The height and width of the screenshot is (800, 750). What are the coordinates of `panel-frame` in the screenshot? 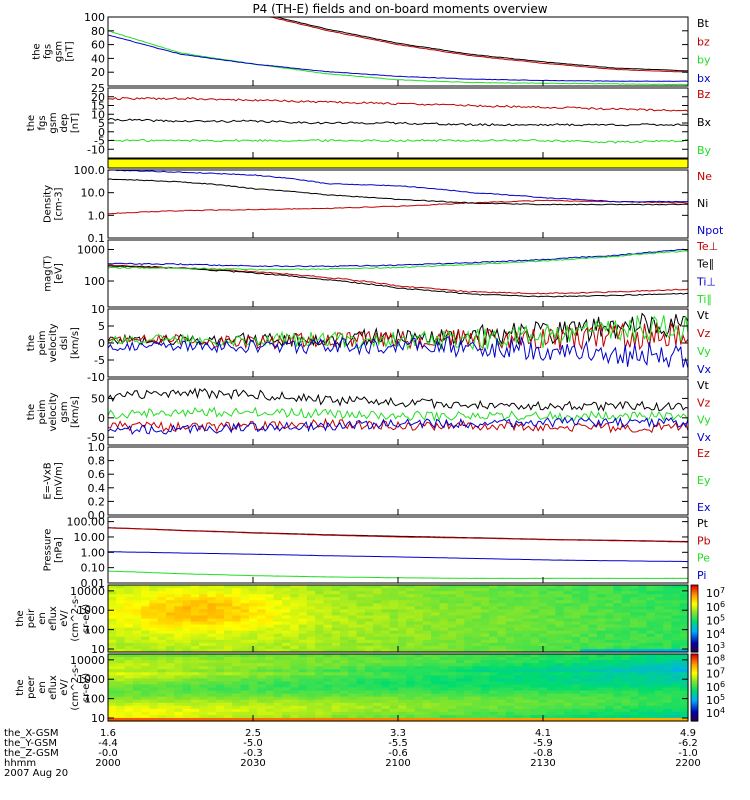 It's located at (398, 204).